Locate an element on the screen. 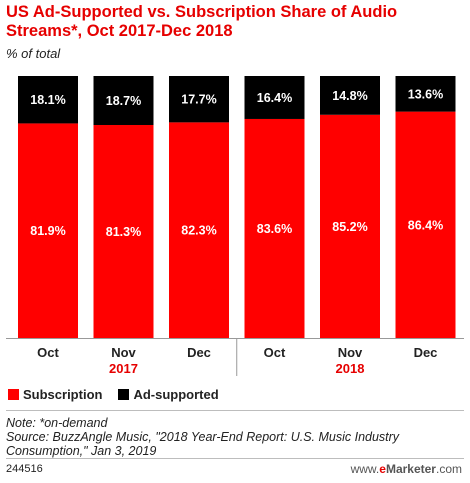  data-label-subscription: 81.3% is located at coordinates (123, 232).